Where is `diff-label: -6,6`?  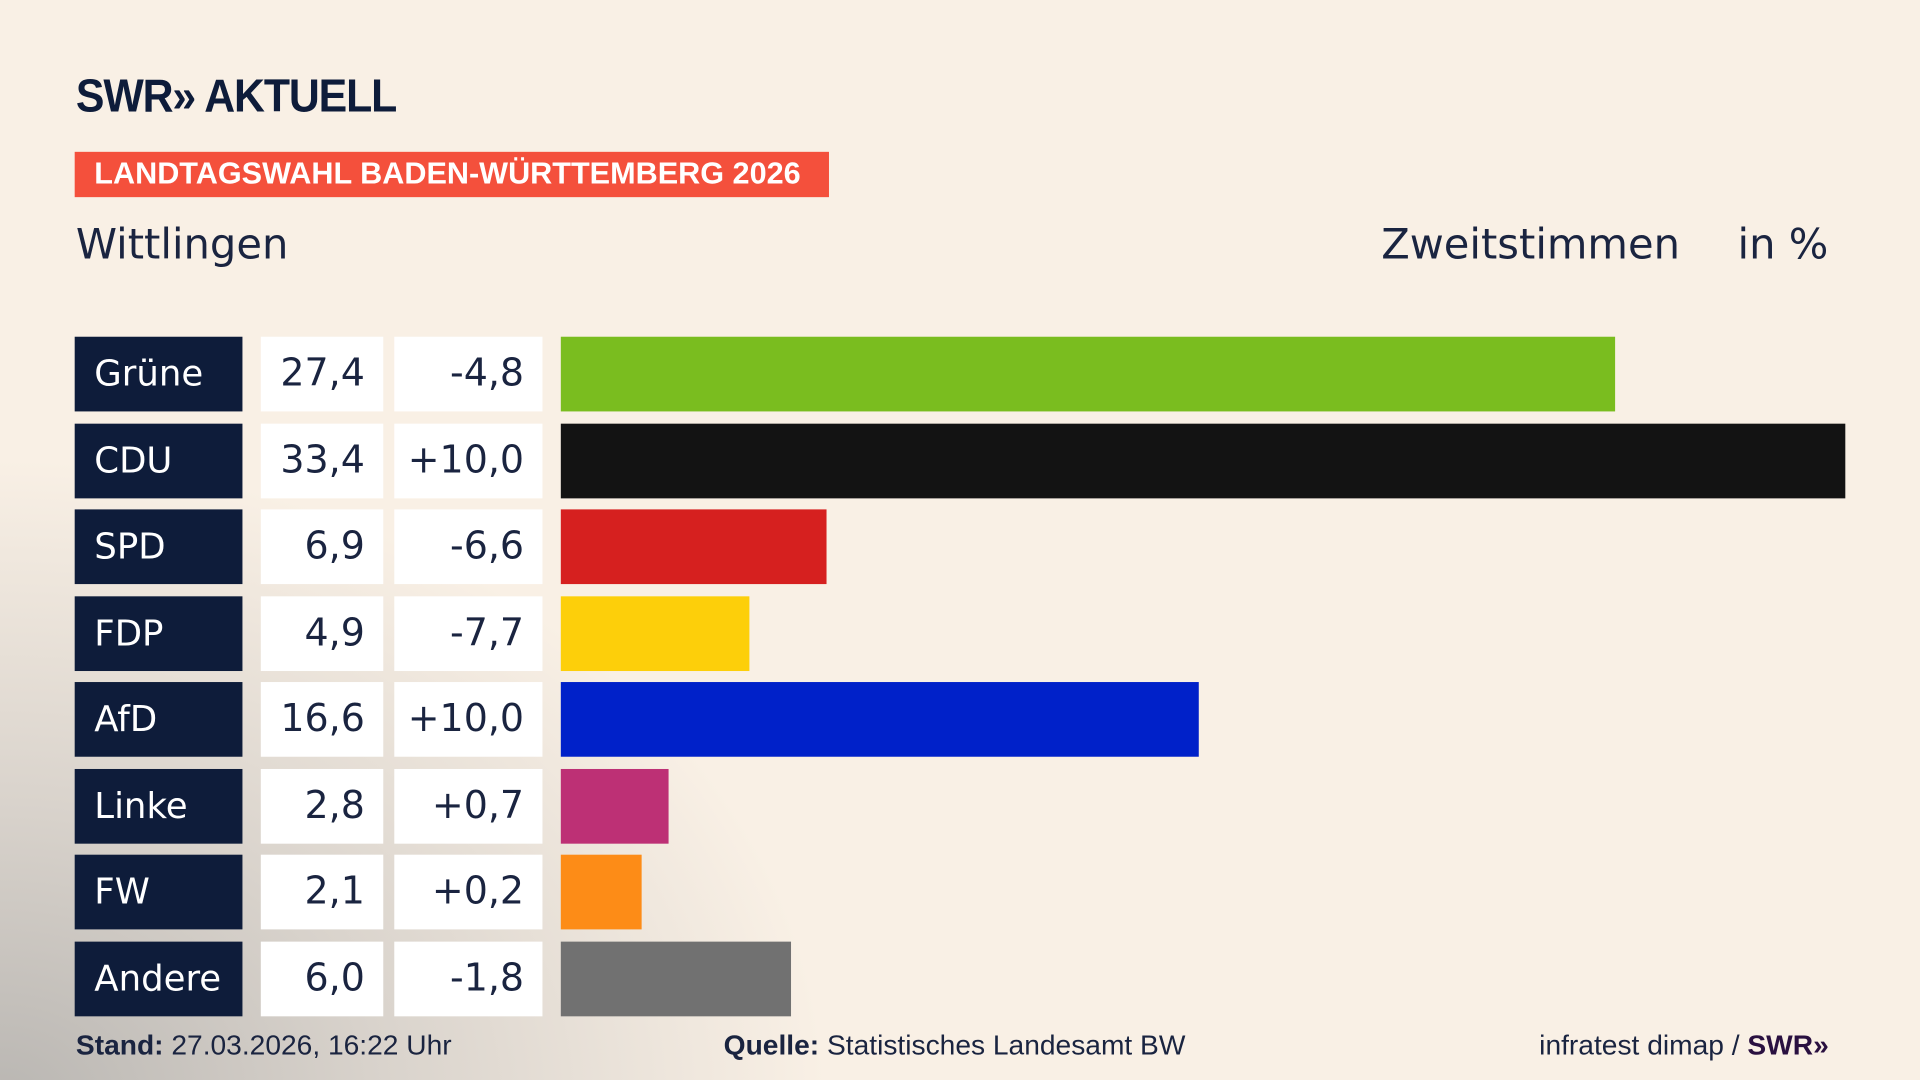 diff-label: -6,6 is located at coordinates (468, 547).